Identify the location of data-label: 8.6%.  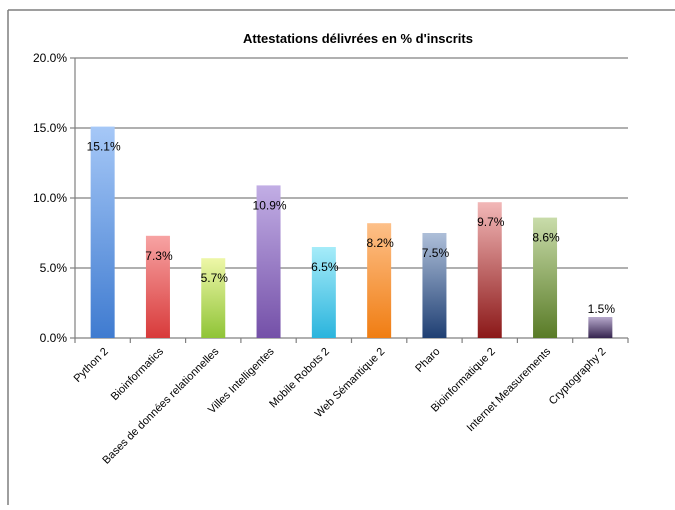
(546, 238).